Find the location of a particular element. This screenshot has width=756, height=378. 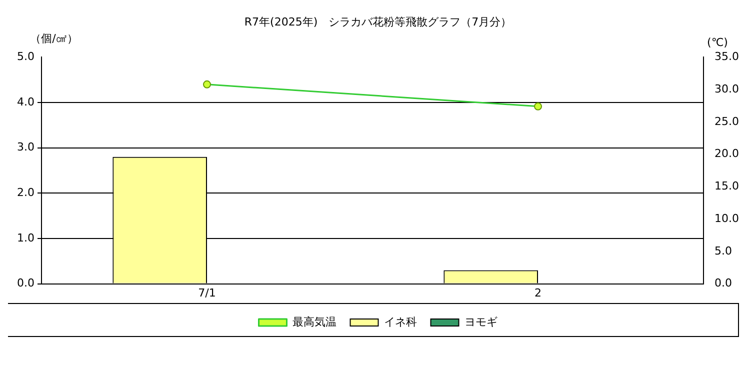

legend-label: ヨモギ is located at coordinates (481, 321).